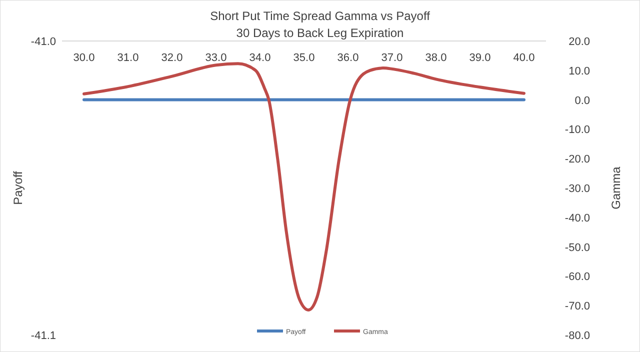 The image size is (640, 352). Describe the element at coordinates (304, 58) in the screenshot. I see `x-tick-label: 35.0` at that location.